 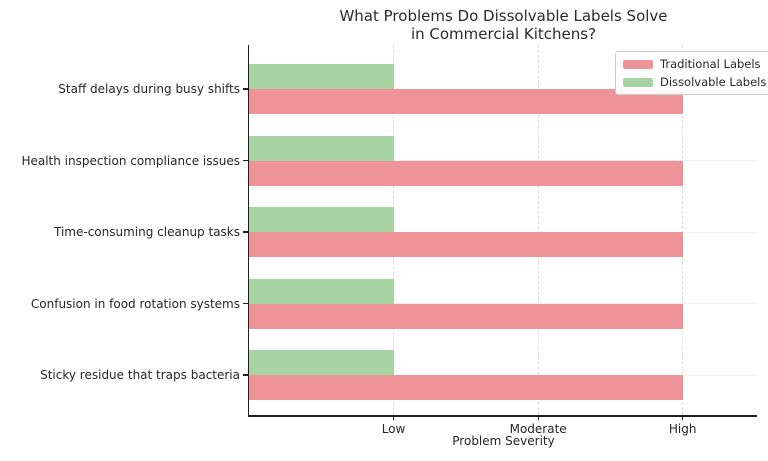 What do you see at coordinates (710, 64) in the screenshot?
I see `legend-label: Traditional Labels` at bounding box center [710, 64].